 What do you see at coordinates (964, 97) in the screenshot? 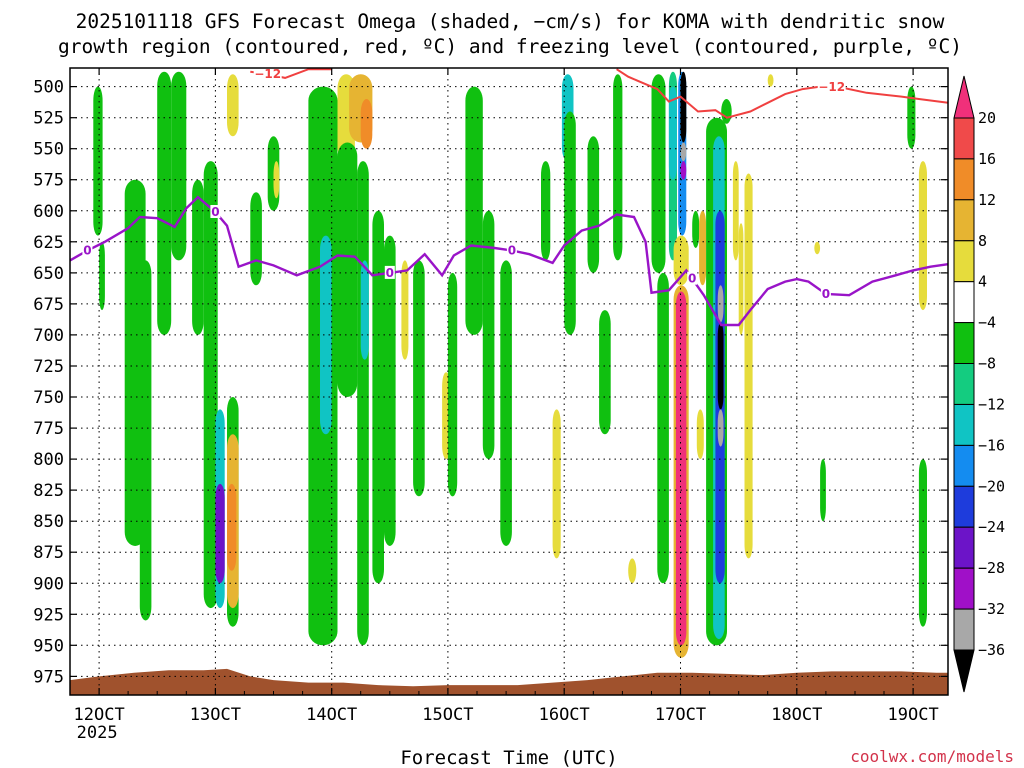
I see `colorbar-top-arrow` at bounding box center [964, 97].